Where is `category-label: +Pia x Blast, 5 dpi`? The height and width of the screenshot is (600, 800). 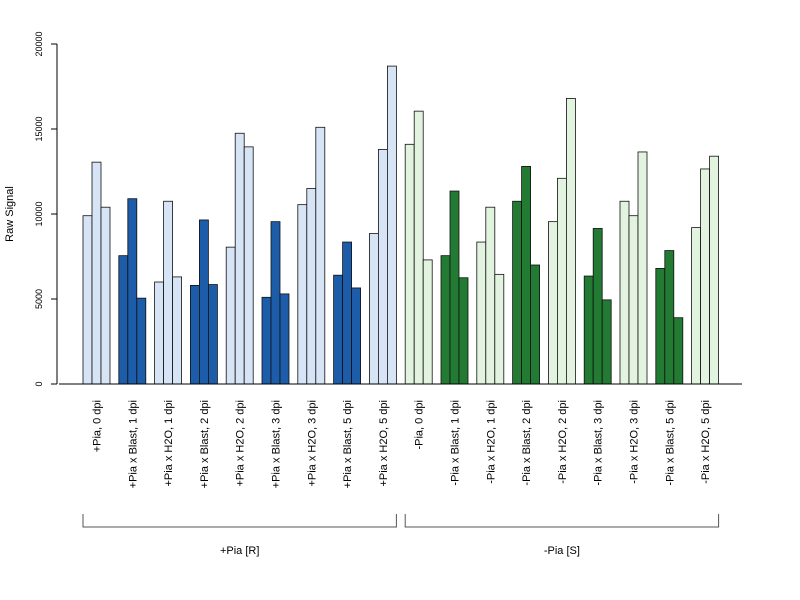 category-label: +Pia x Blast, 5 dpi is located at coordinates (348, 444).